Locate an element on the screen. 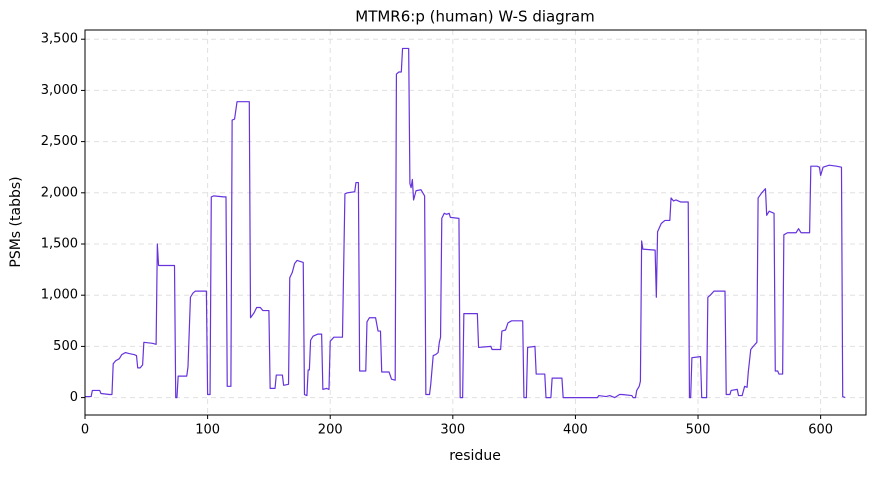 The image size is (869, 478). y-tick-label: 3,000 is located at coordinates (59, 90).